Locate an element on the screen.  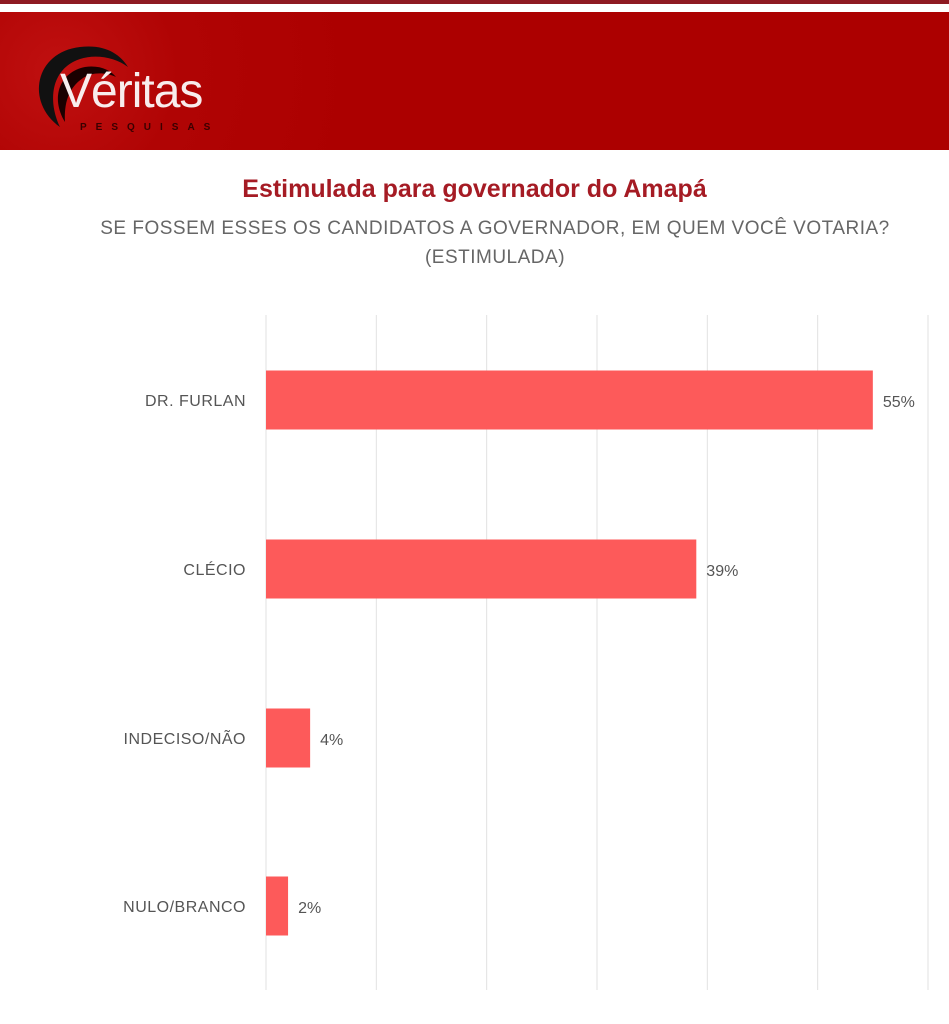
top-border is located at coordinates (474, 2).